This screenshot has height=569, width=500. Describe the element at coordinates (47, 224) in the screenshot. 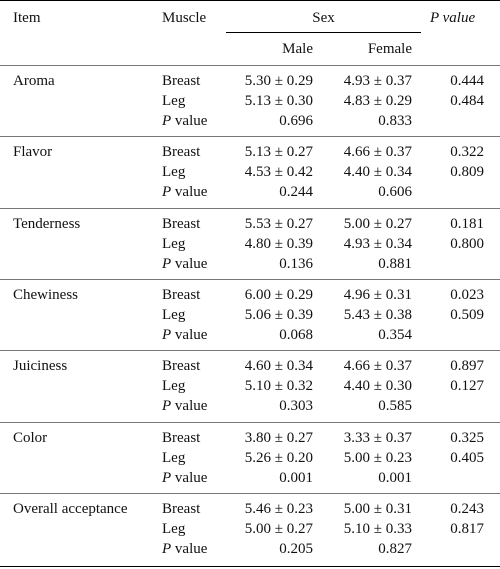

I see `item-label: Tenderness` at that location.